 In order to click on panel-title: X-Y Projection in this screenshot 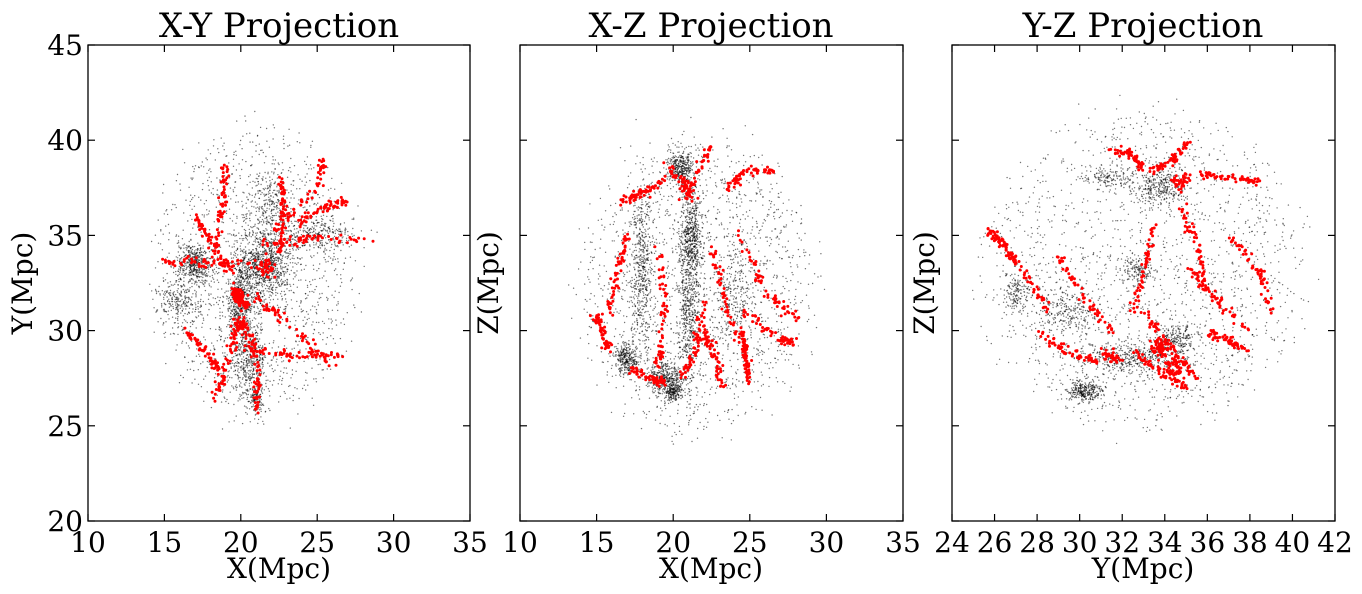, I will do `click(279, 26)`.